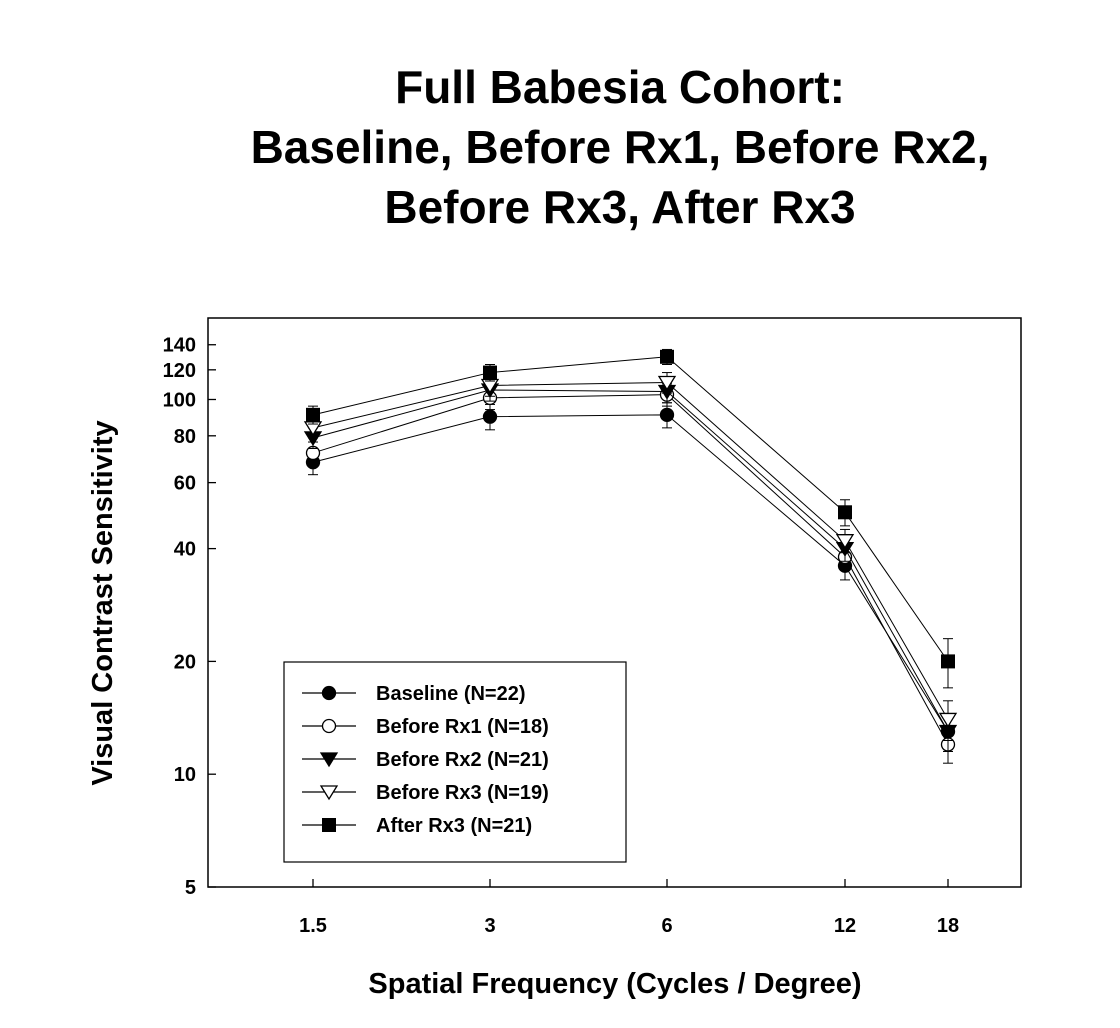 The height and width of the screenshot is (1028, 1120). I want to click on chart-title-line-3: Before Rx3, After Rx3, so click(619, 207).